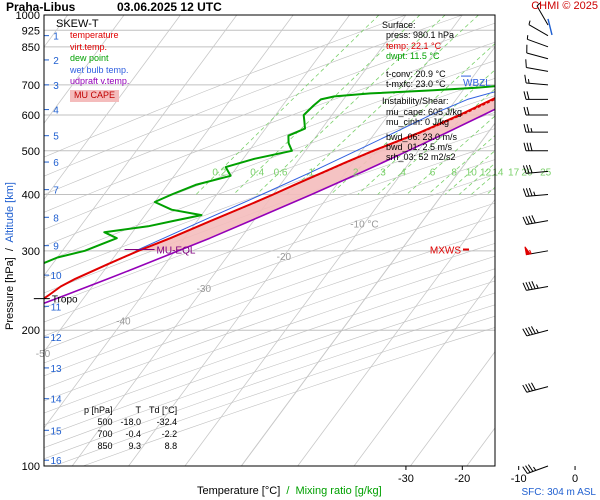 The height and width of the screenshot is (500, 600). Describe the element at coordinates (169, 434) in the screenshot. I see `table-cell: -2.2` at that location.